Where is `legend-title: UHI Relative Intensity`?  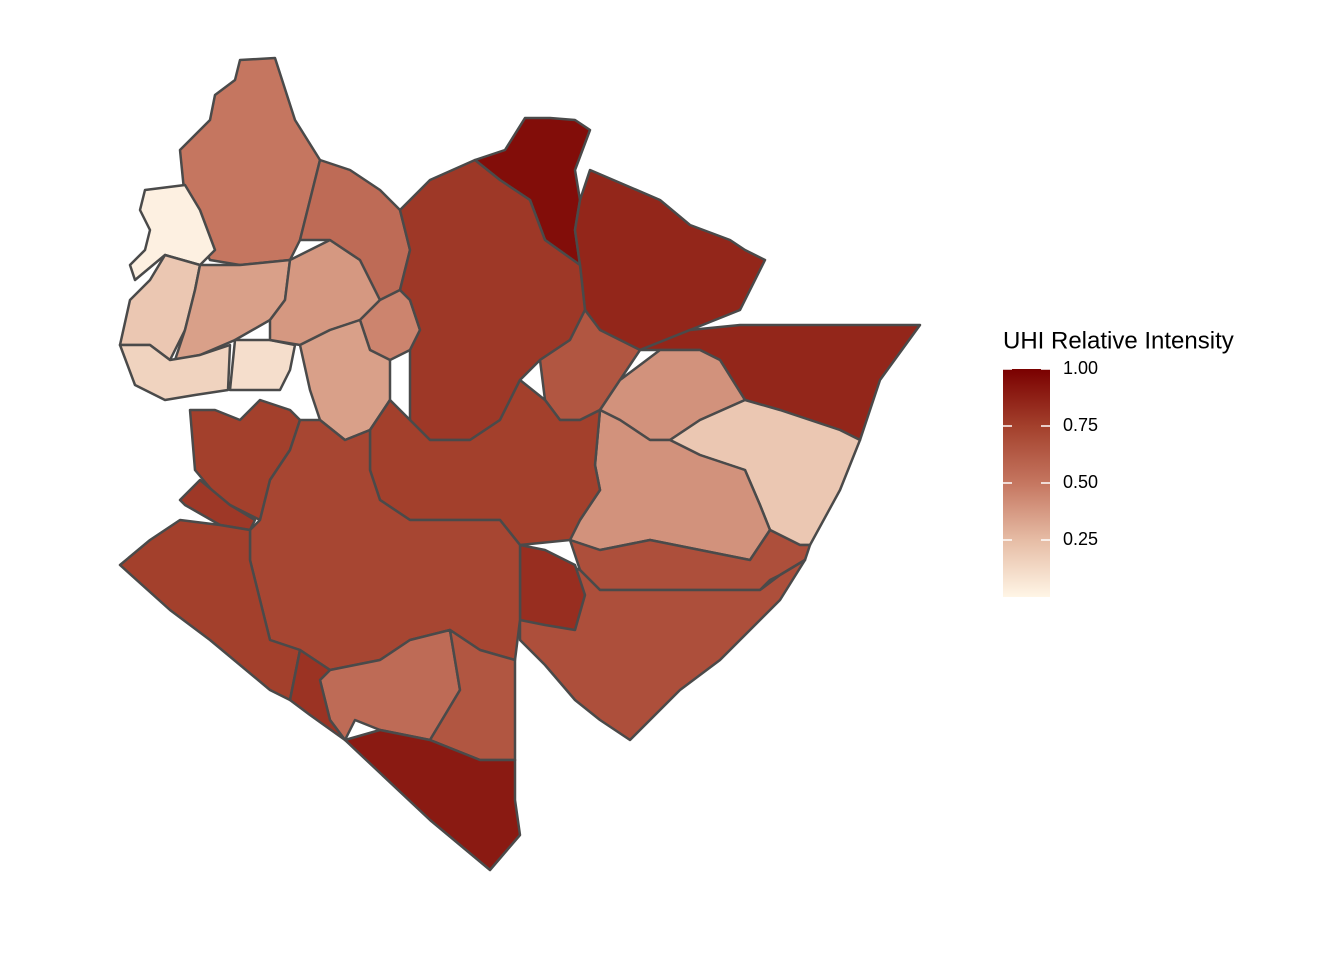 legend-title: UHI Relative Intensity is located at coordinates (1118, 340).